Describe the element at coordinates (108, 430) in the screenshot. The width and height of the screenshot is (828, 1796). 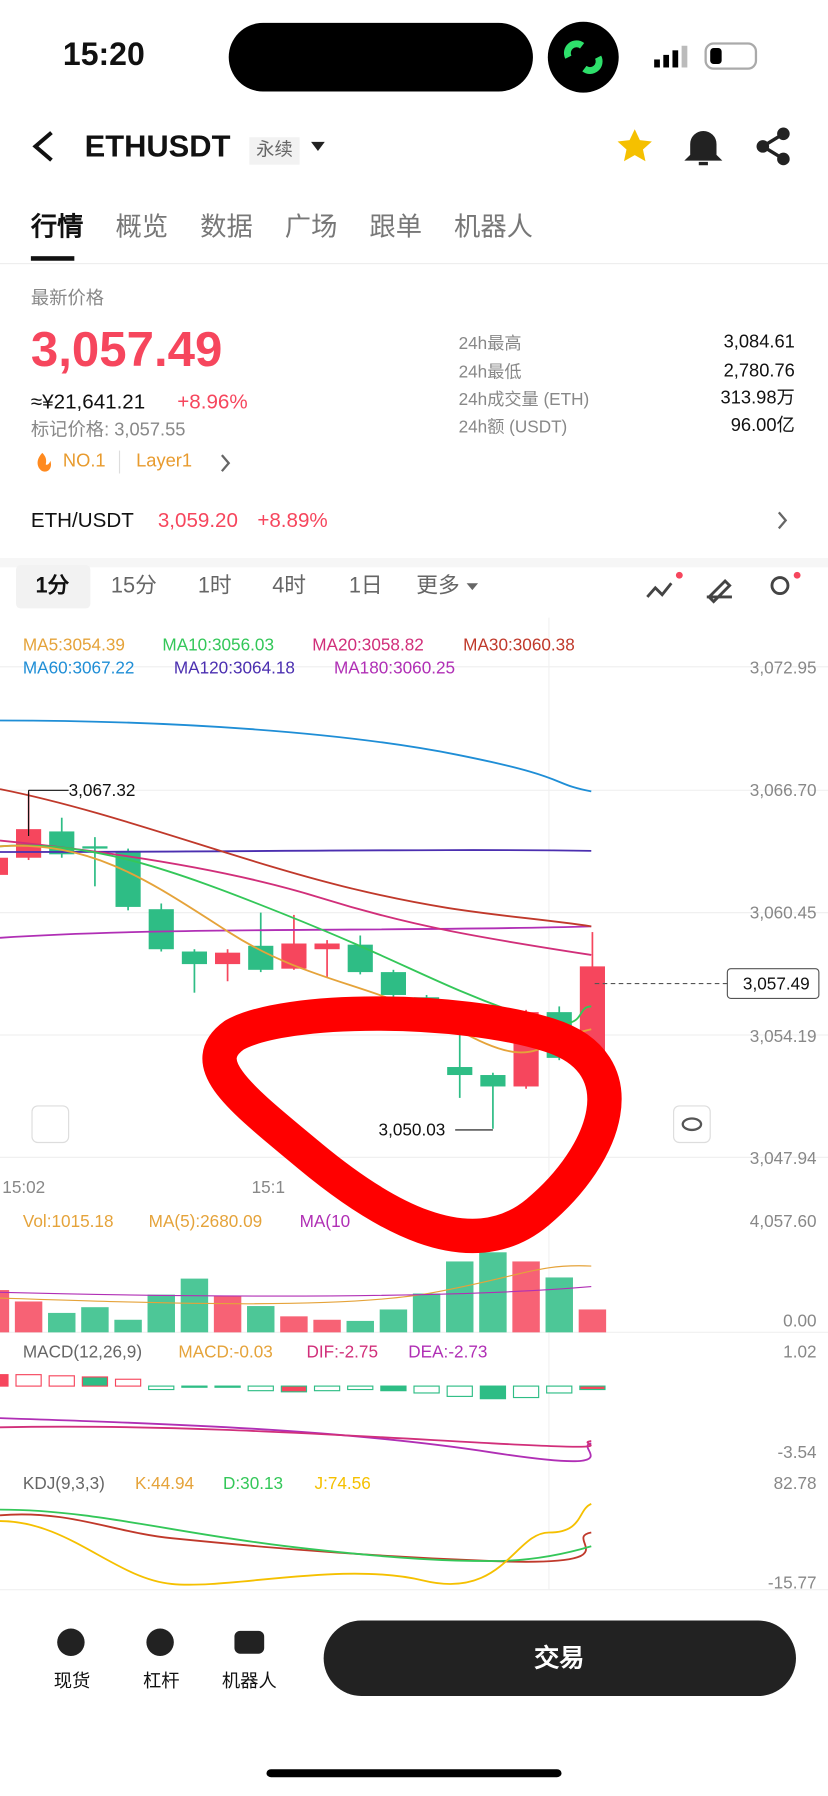
I see `label: 标记价格: 3,057.55` at that location.